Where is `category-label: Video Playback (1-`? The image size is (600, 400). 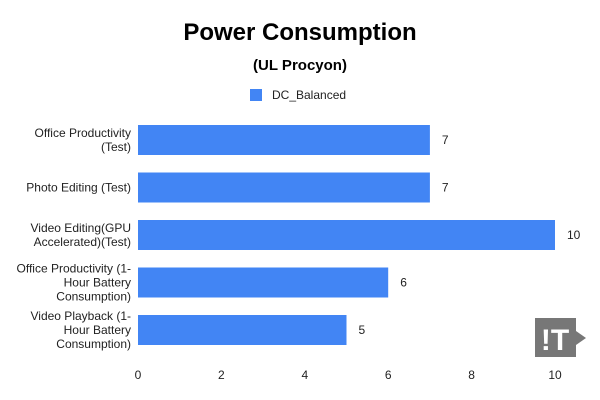 category-label: Video Playback (1- is located at coordinates (81, 316).